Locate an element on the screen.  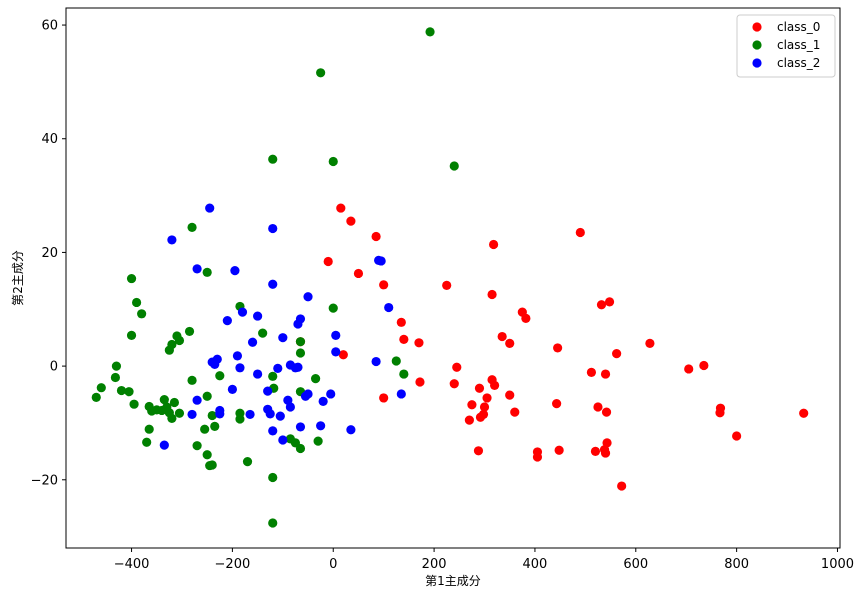
x-axis-ticks: −400 −200 0 200 400 600 800 1000 is located at coordinates (484, 560).